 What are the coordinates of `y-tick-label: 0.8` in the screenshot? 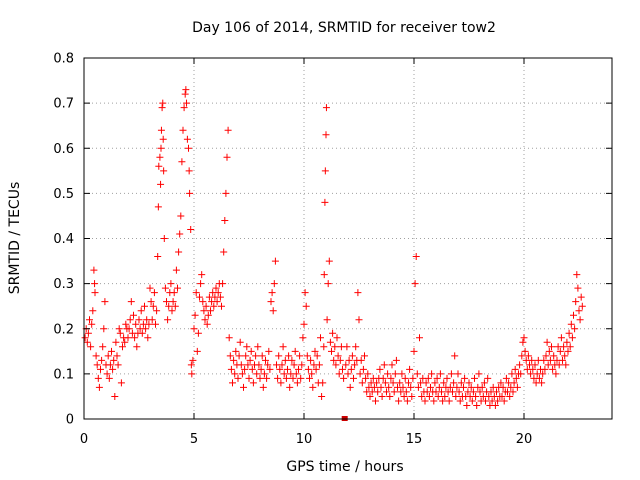 It's located at (63, 59).